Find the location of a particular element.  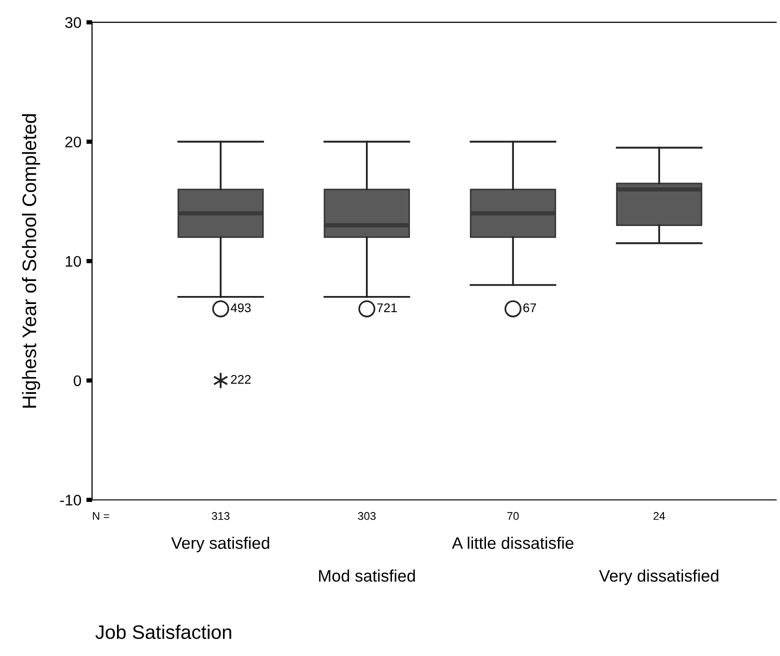

annotation: 222 is located at coordinates (241, 379).